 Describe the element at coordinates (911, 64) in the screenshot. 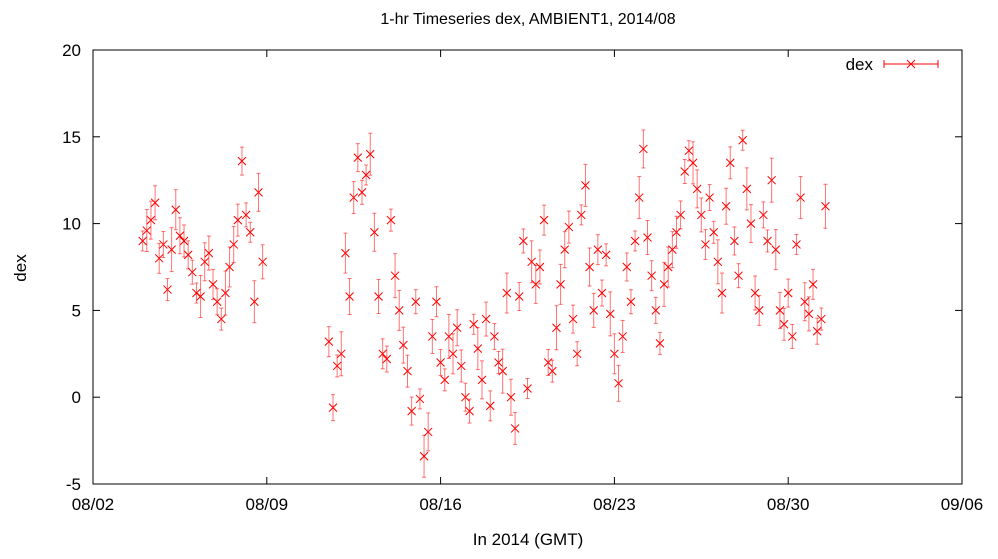

I see `legend-swatch` at that location.